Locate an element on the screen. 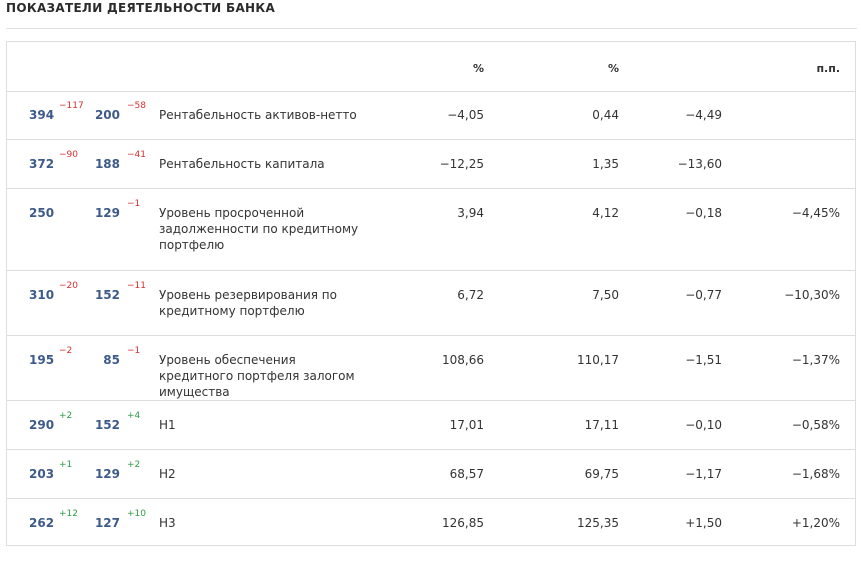  value-current: 17,01 is located at coordinates (466, 425).